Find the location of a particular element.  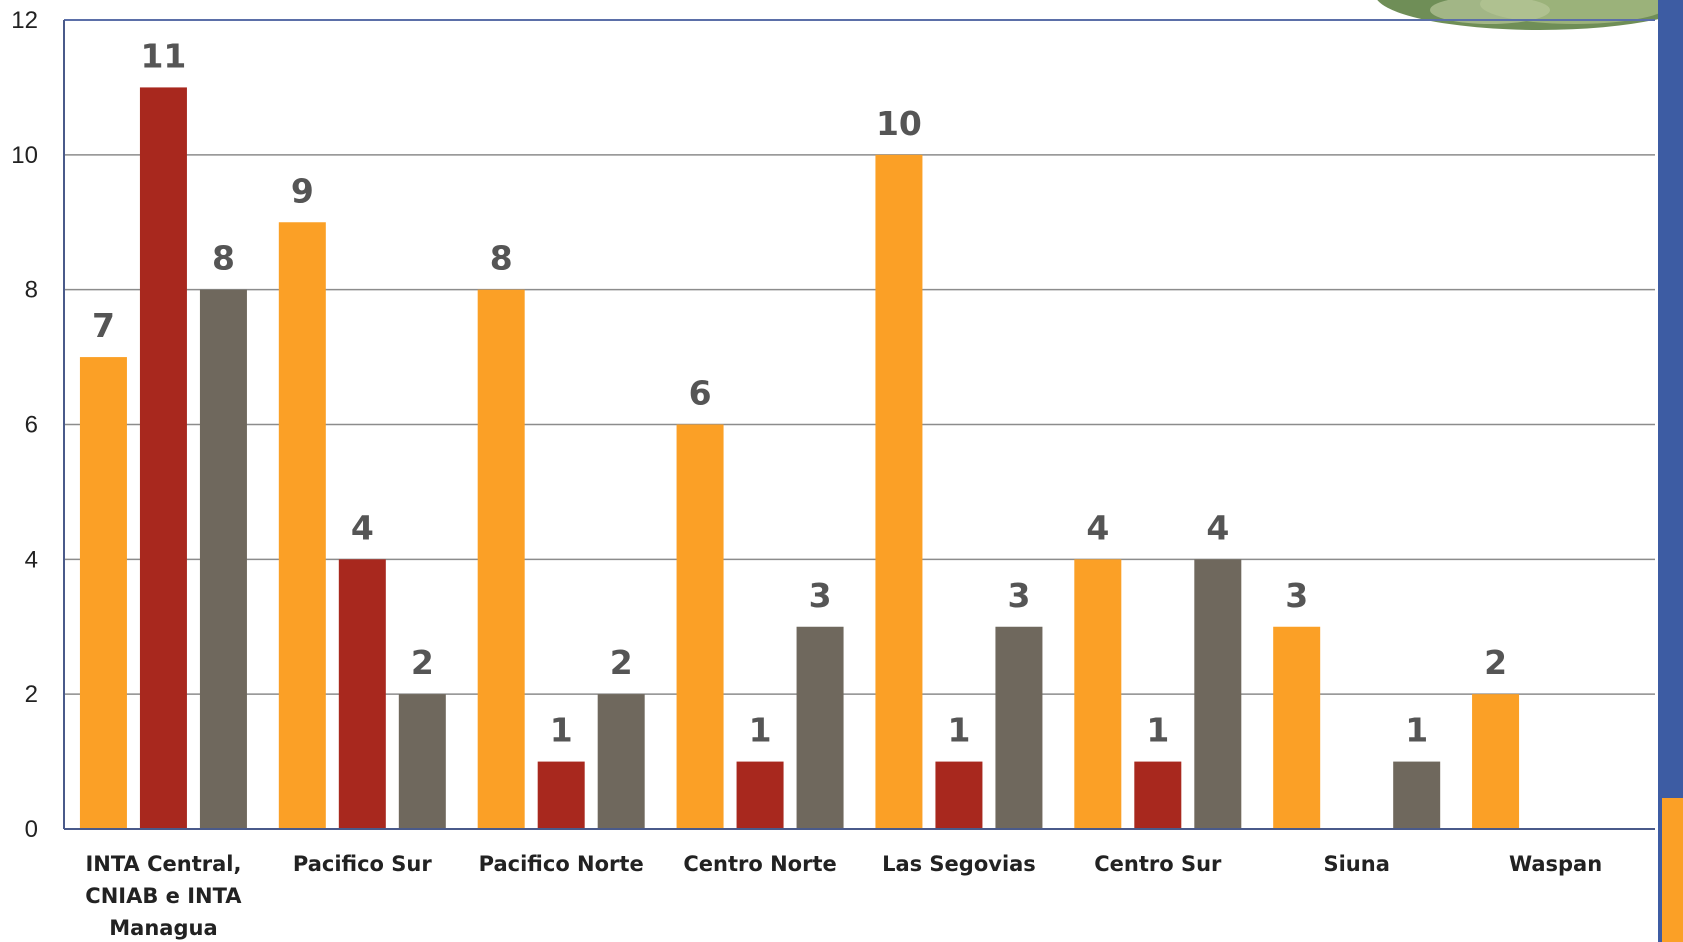

x-tick-label: Managua is located at coordinates (163, 928).